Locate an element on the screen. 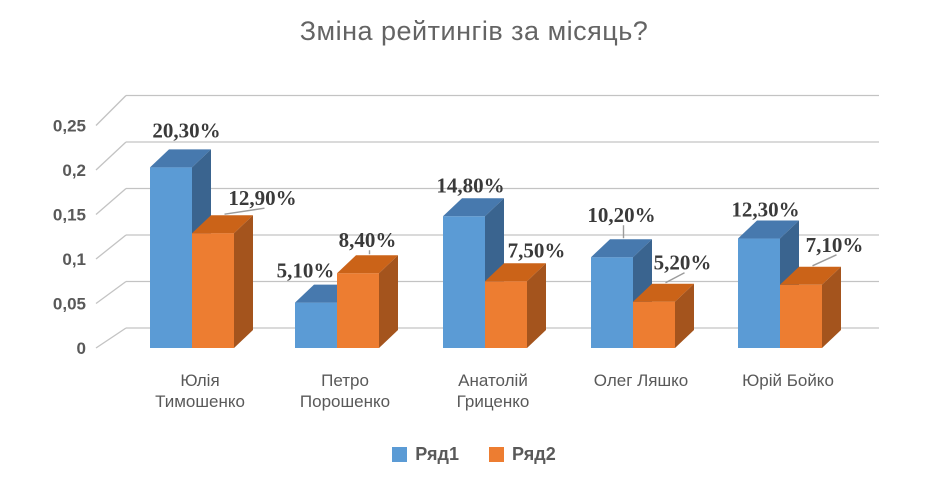  x-axis-category-label-line: Анатолій is located at coordinates (493, 380).